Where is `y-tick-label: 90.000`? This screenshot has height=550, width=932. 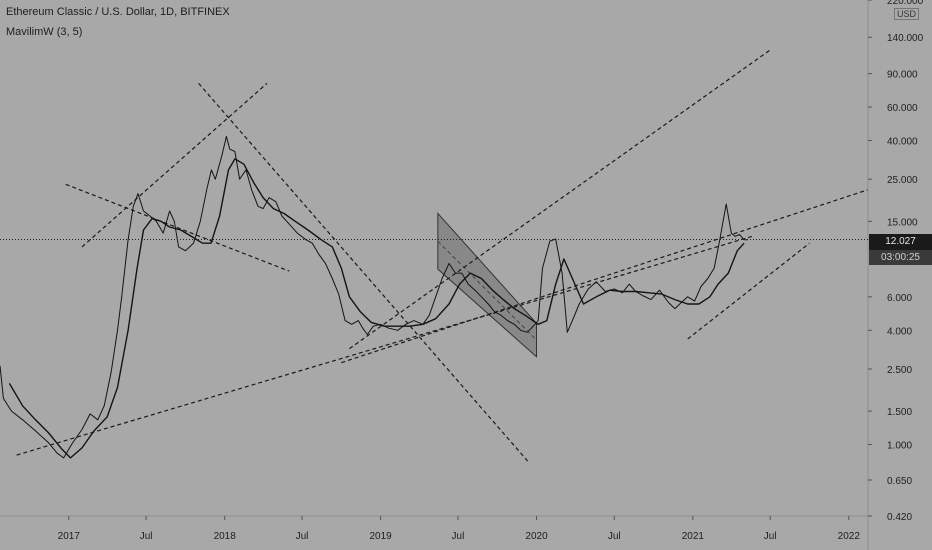 y-tick-label: 90.000 is located at coordinates (902, 75).